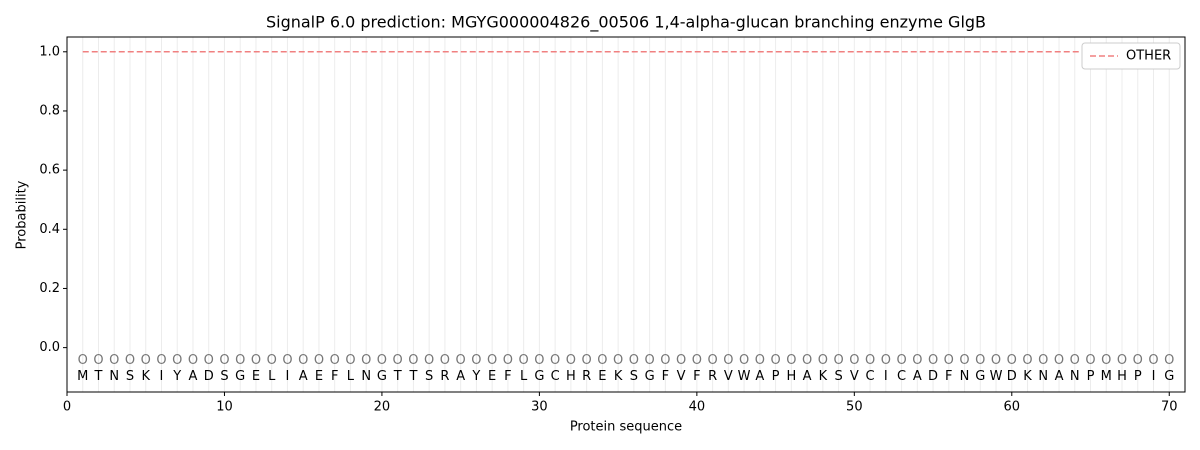 The image size is (1200, 450). I want to click on x-tick-label: 60, so click(1012, 407).